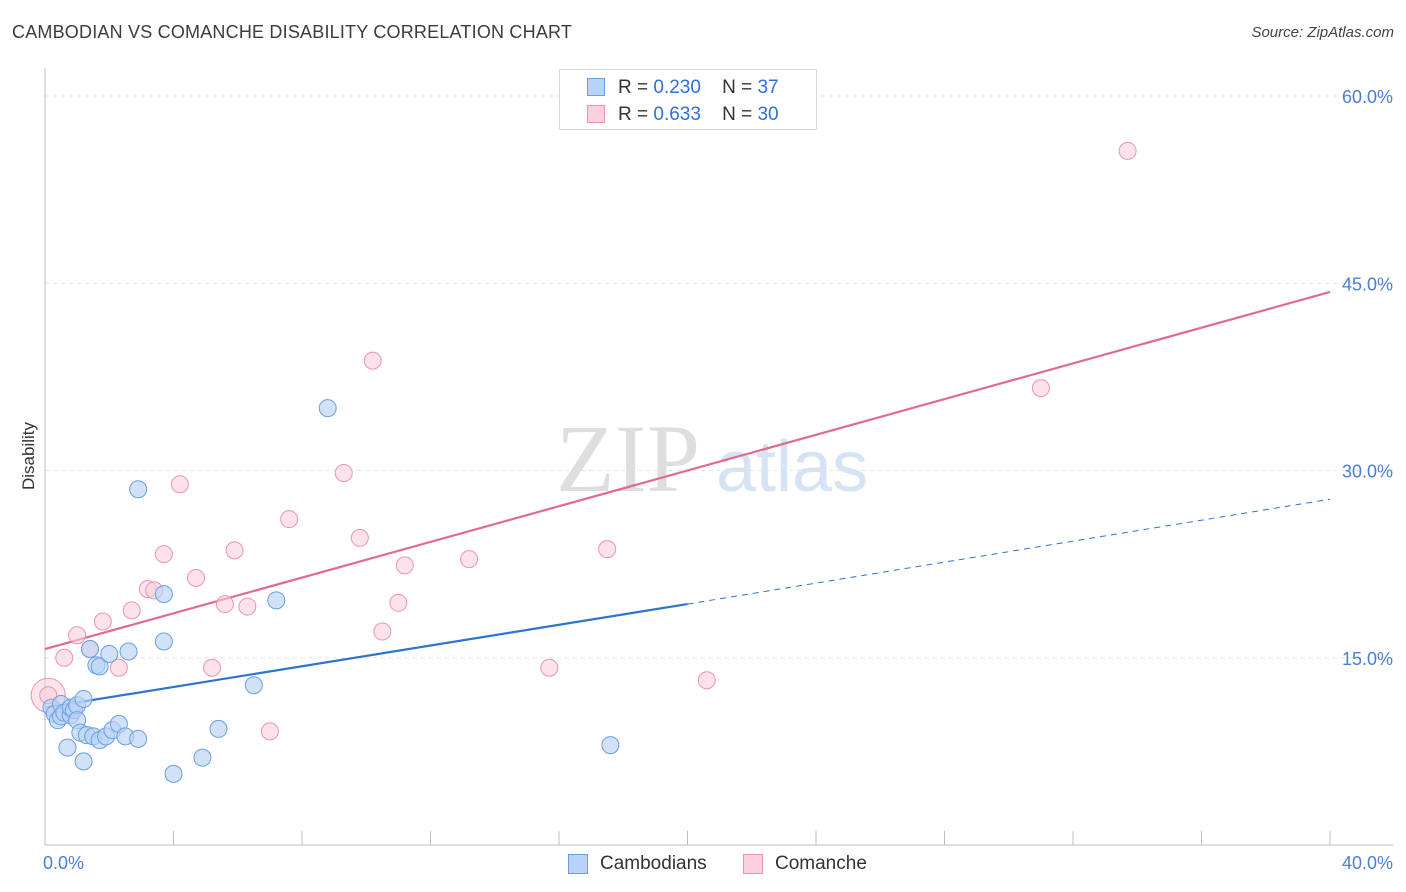  I want to click on legend-label-cambodians: Cambodians, so click(653, 863).